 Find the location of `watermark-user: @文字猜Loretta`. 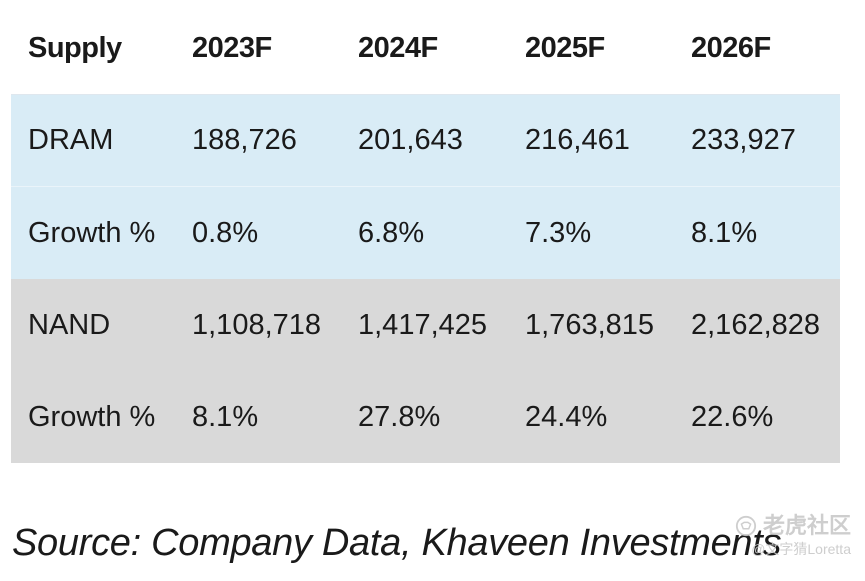

watermark-user: @文字猜Loretta is located at coordinates (801, 549).